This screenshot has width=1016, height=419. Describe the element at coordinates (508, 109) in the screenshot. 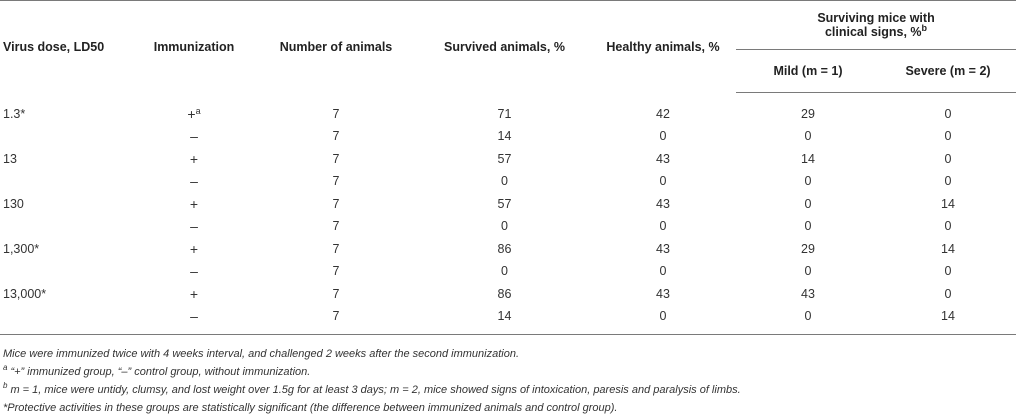

I see `table-row: 1.3* +a 7 71 42 29 0` at that location.